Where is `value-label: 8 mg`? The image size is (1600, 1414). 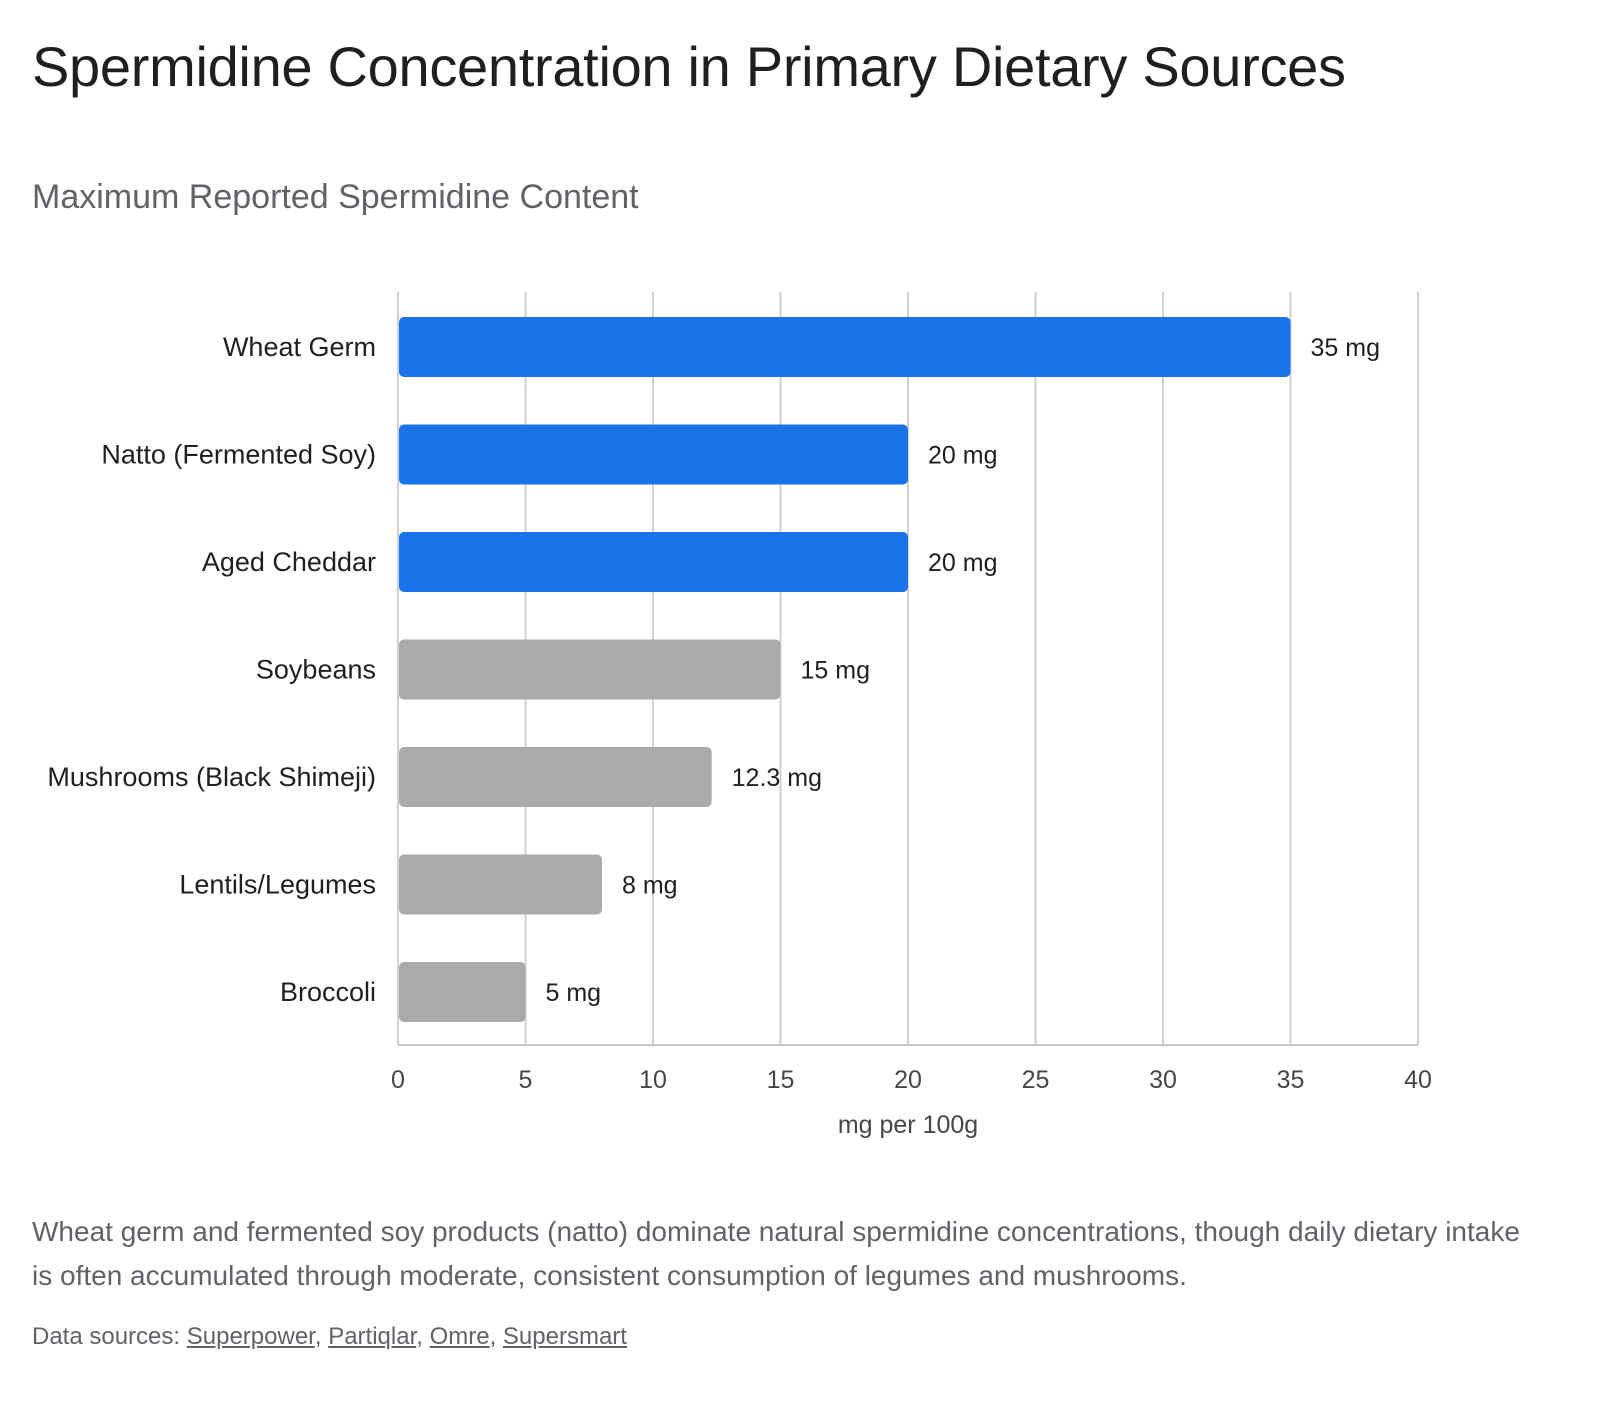
value-label: 8 mg is located at coordinates (650, 886).